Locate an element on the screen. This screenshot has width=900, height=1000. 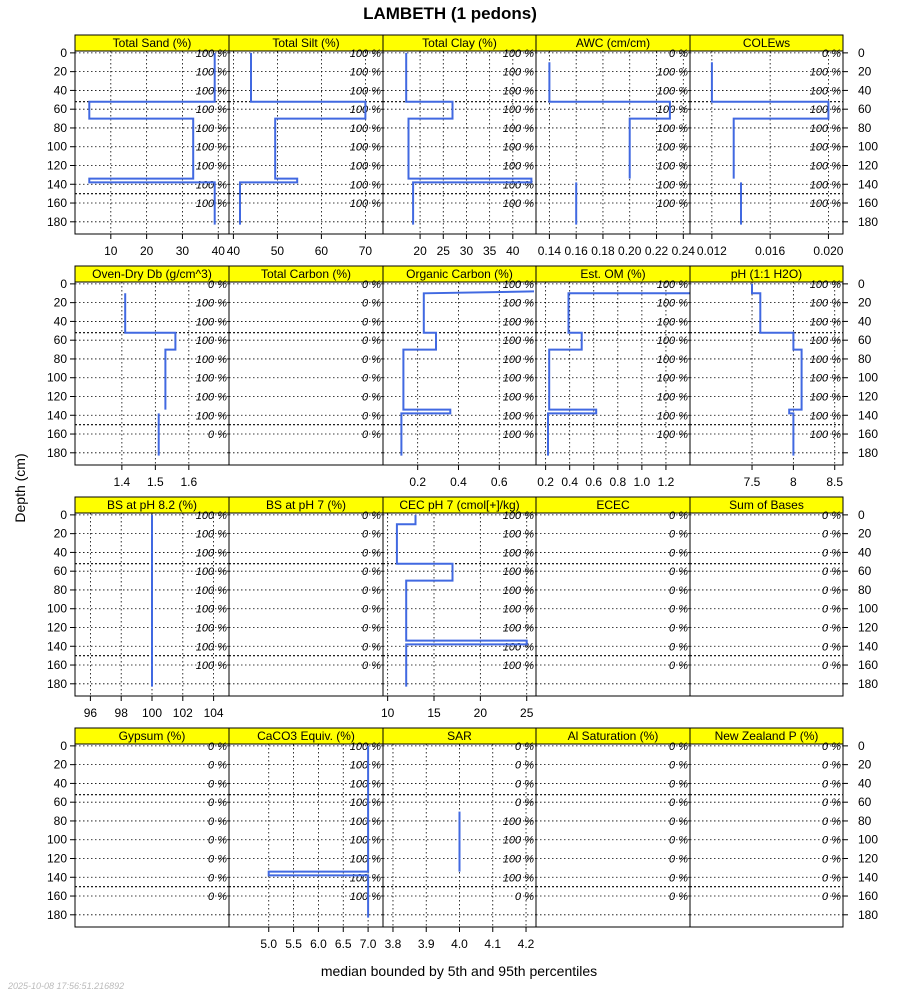
panel: Sum of Bases 0 % 0 % 0 % 0 % 0 % 0 % 0 % 0 % 0 % is located at coordinates (766, 596).